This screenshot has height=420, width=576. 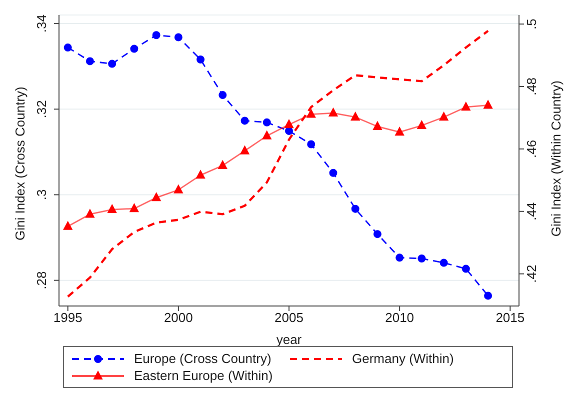 What do you see at coordinates (203, 375) in the screenshot?
I see `legend-label: Eastern Europe (Within)` at bounding box center [203, 375].